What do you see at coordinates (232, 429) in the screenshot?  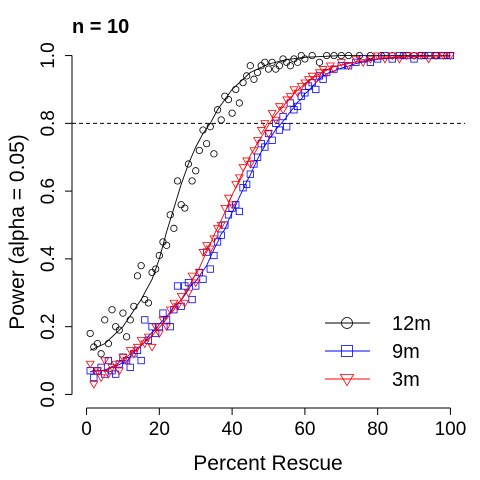 I see `x-tick-label: 40` at bounding box center [232, 429].